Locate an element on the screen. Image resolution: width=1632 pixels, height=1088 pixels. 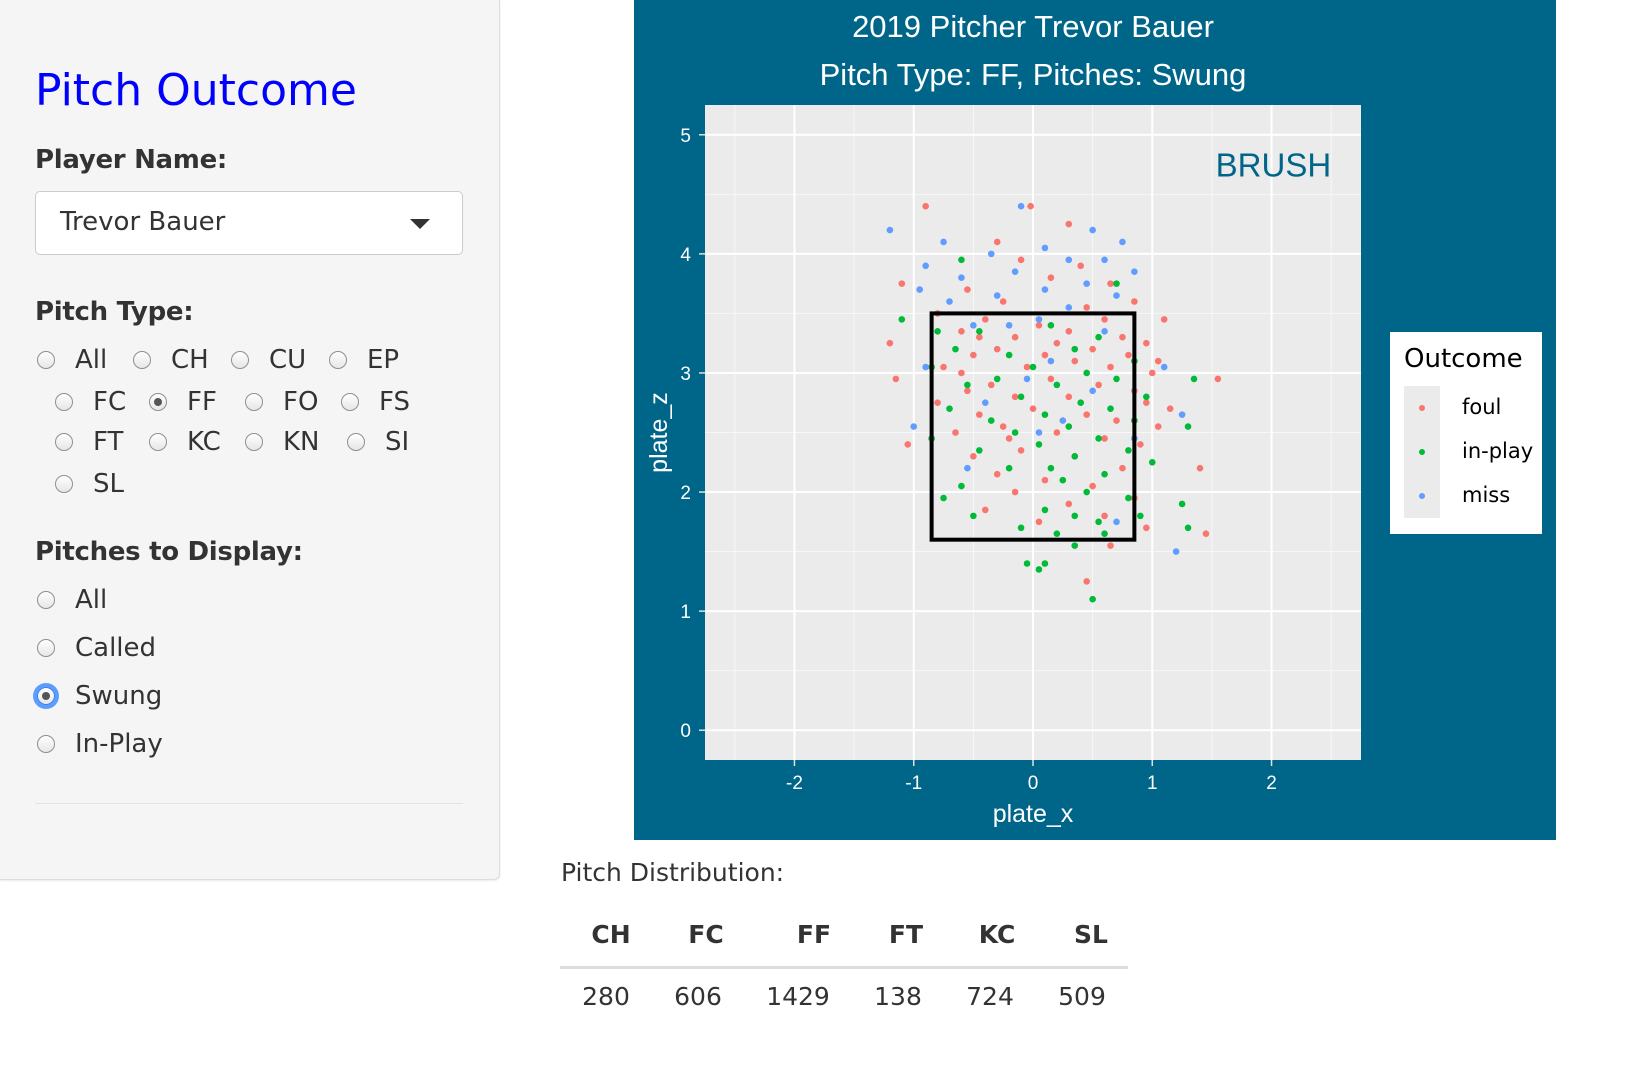
pitch-type-radio-cu: CU is located at coordinates (268, 360).